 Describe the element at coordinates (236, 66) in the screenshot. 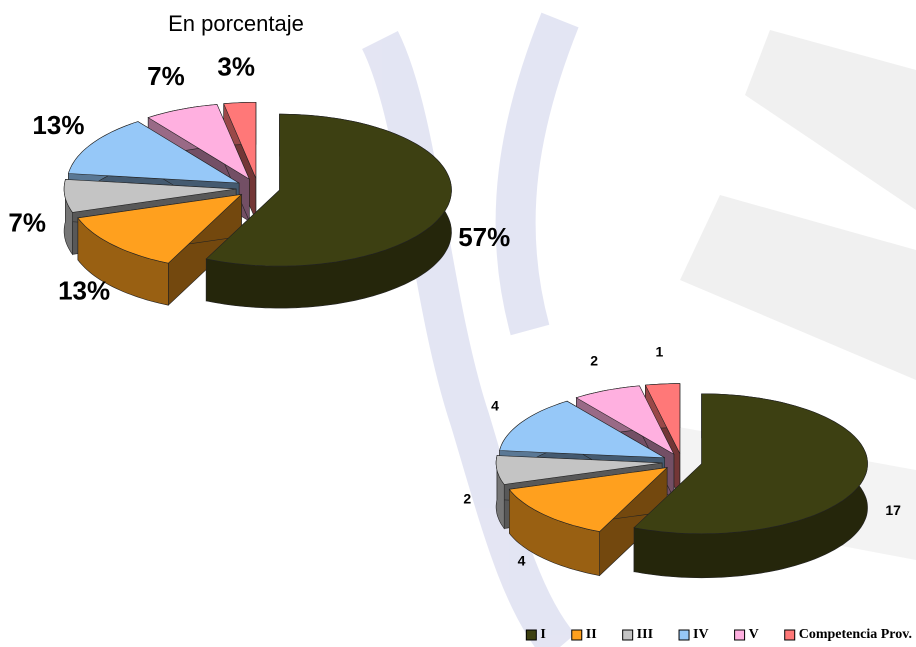

I see `data-label: 3%` at that location.